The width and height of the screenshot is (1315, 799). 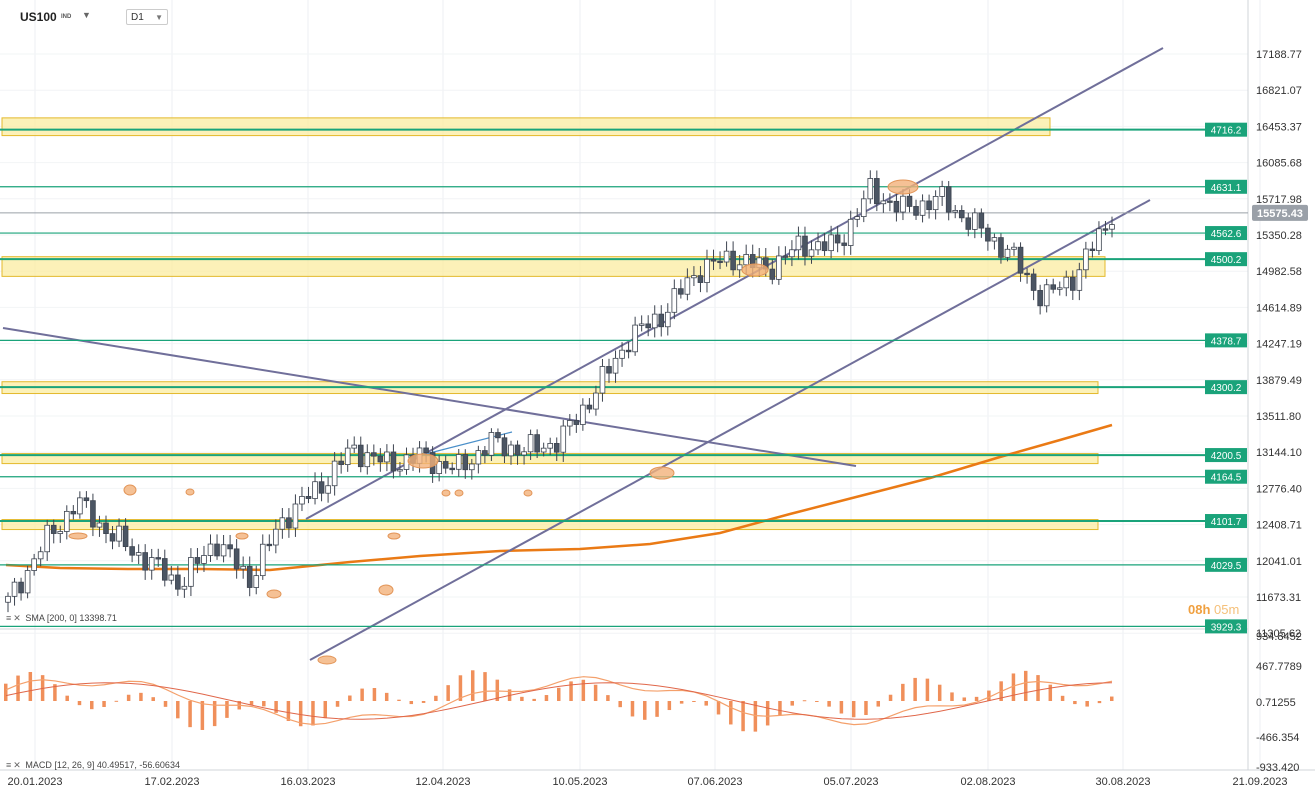 What do you see at coordinates (1279, 91) in the screenshot?
I see `price-tick-label: 16821.07` at bounding box center [1279, 91].